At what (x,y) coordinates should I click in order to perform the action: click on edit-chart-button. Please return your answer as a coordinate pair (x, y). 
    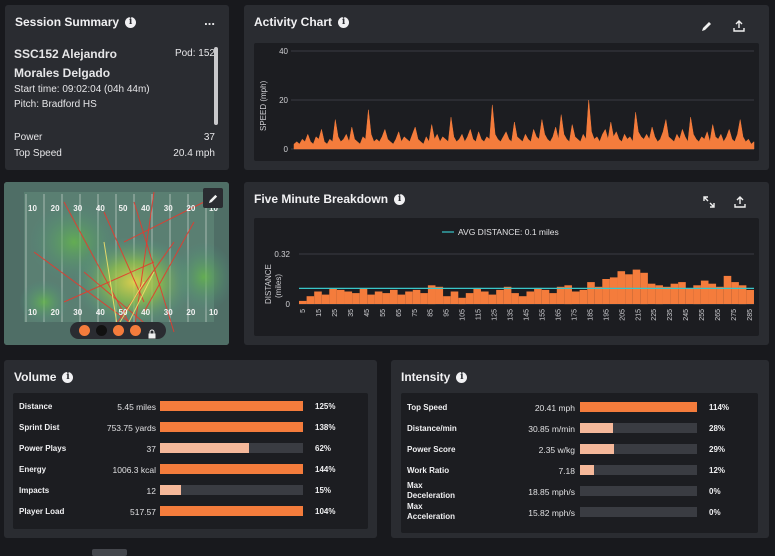
    Looking at the image, I should click on (707, 26).